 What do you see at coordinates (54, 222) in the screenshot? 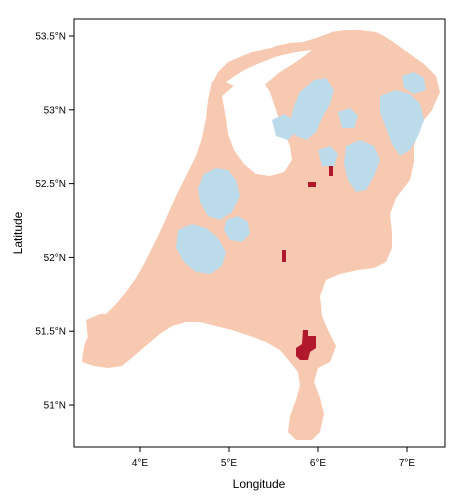
I see `y-axis-ticks: 51°N 51.5°N 52°N 52.5°N 53°N 53.5°N` at bounding box center [54, 222].